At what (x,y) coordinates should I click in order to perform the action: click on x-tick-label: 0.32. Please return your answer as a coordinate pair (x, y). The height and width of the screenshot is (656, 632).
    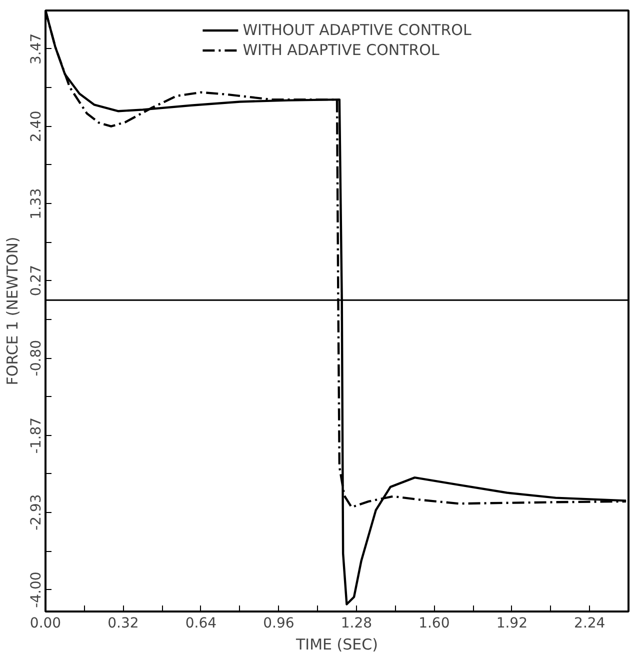
    Looking at the image, I should click on (123, 624).